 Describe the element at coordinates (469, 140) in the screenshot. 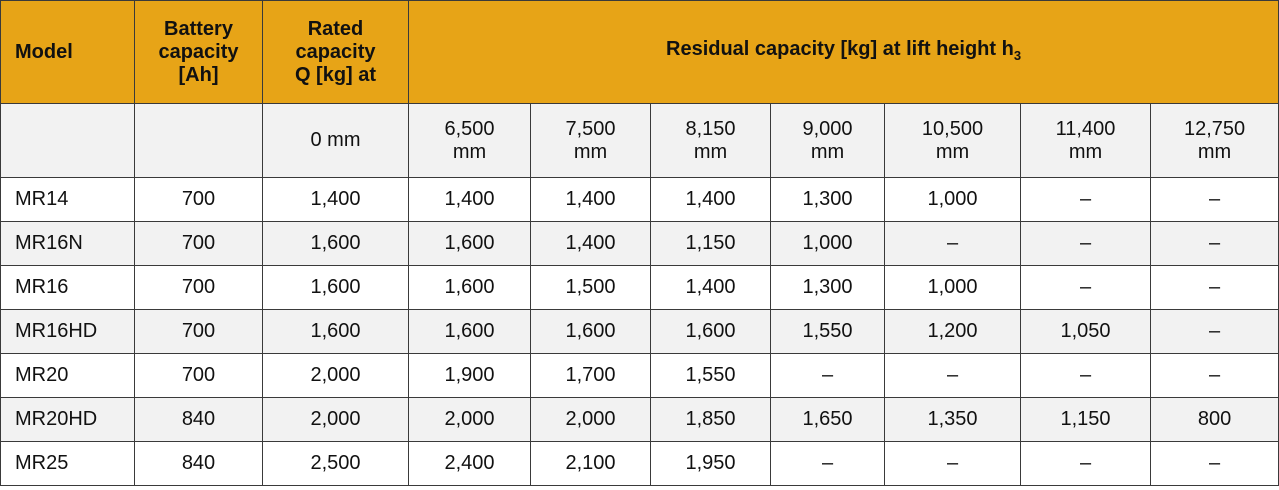

I see `height-cell: 6,500 mm` at that location.